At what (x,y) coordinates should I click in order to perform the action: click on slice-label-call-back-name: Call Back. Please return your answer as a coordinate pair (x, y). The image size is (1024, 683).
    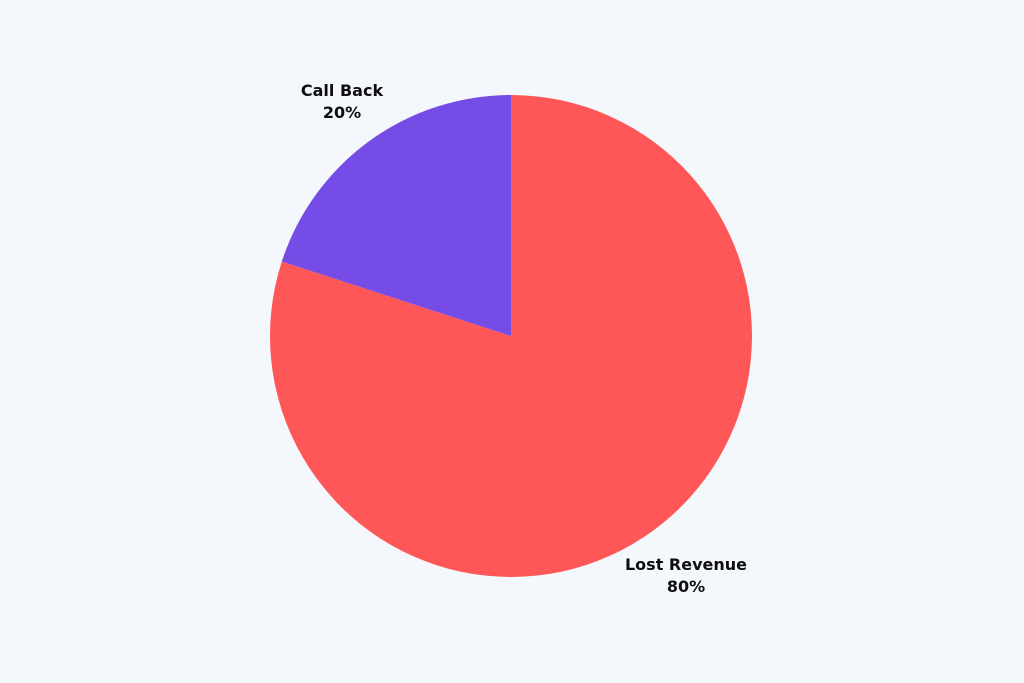
    Looking at the image, I should click on (342, 90).